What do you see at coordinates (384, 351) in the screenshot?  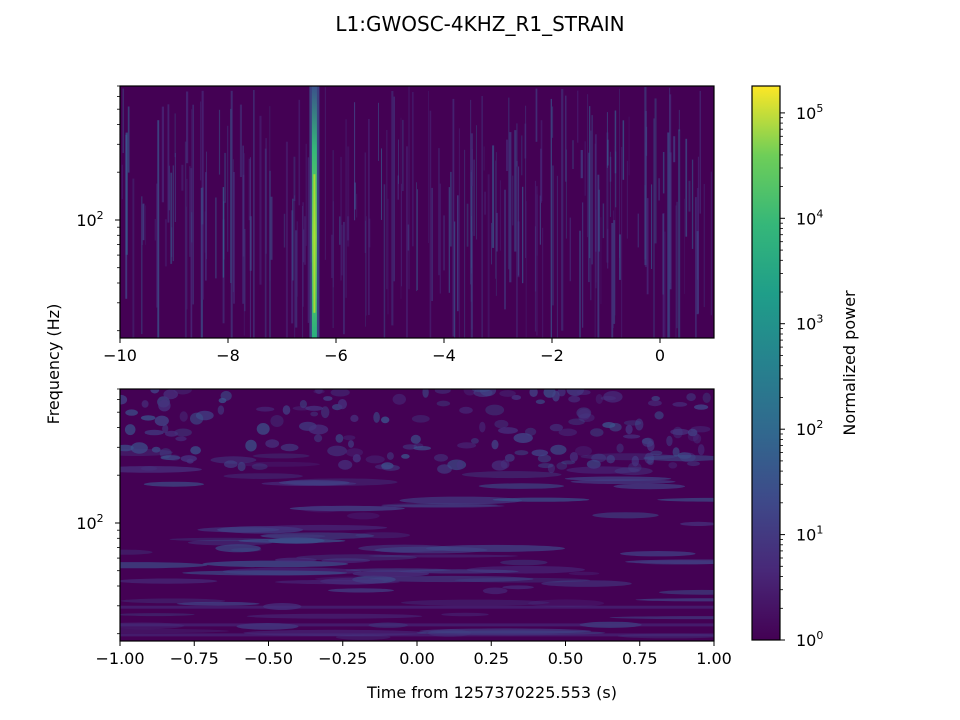 I see `panel-top-x-axis: −10 −8 −6 −4 −2 0` at bounding box center [384, 351].